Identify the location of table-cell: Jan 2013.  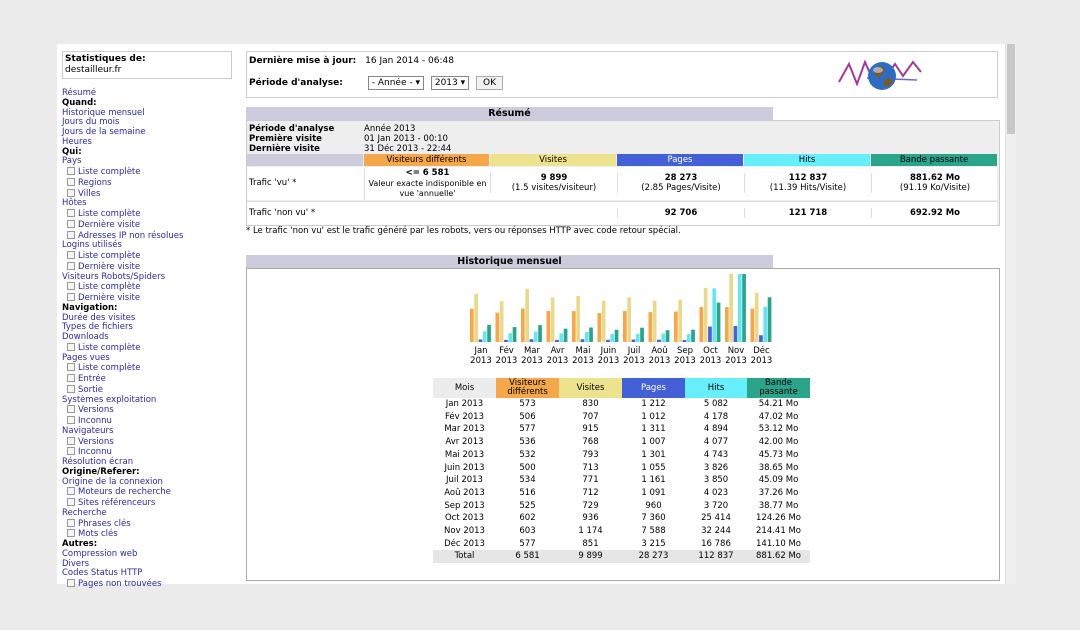
(464, 404).